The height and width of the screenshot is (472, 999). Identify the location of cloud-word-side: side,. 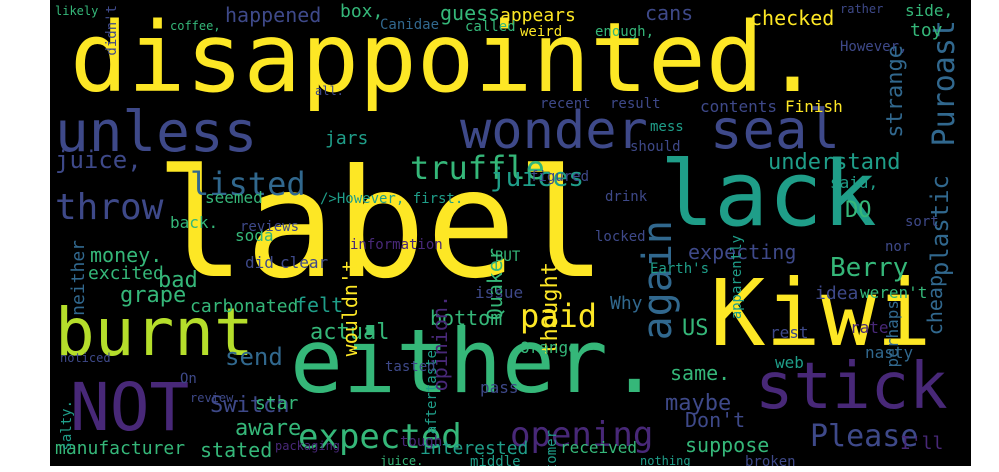
(929, 10).